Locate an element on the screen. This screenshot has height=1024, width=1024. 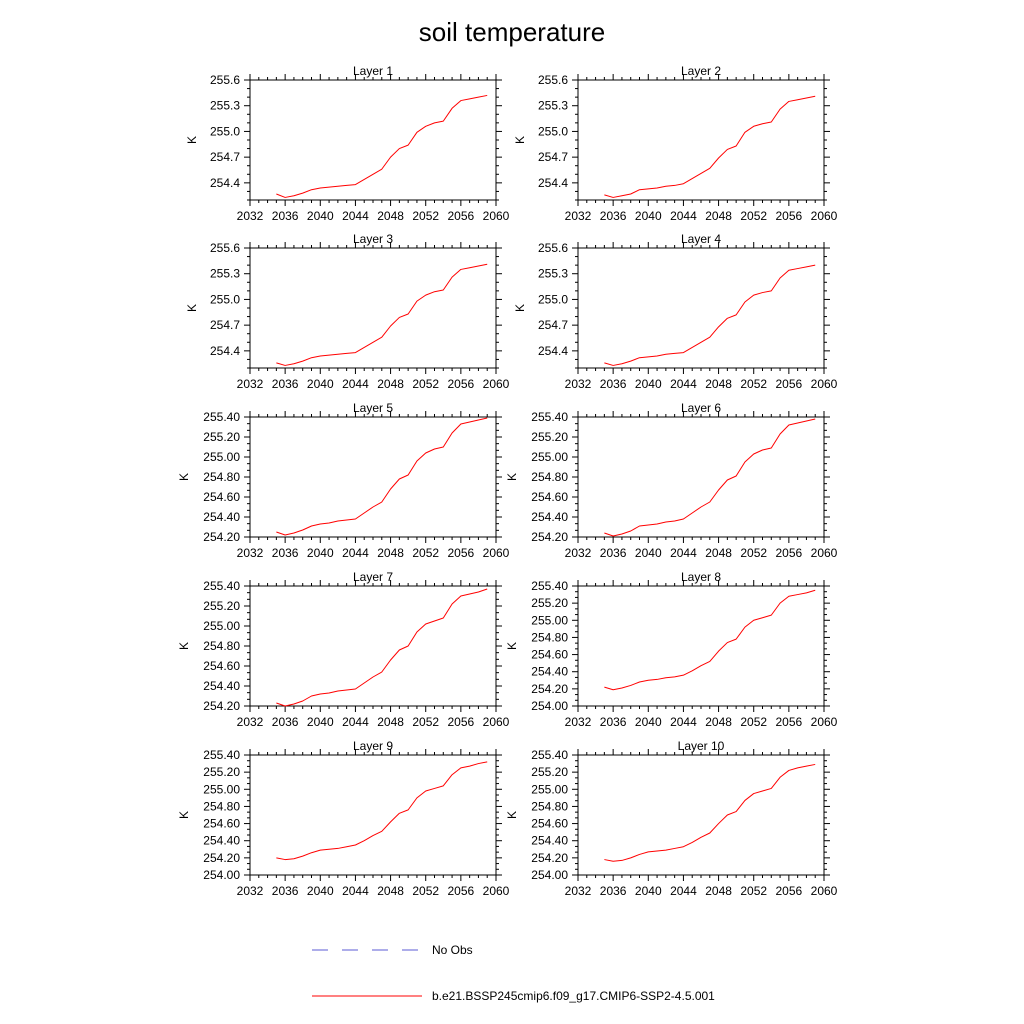
panel-title: Layer 1 is located at coordinates (373, 71).